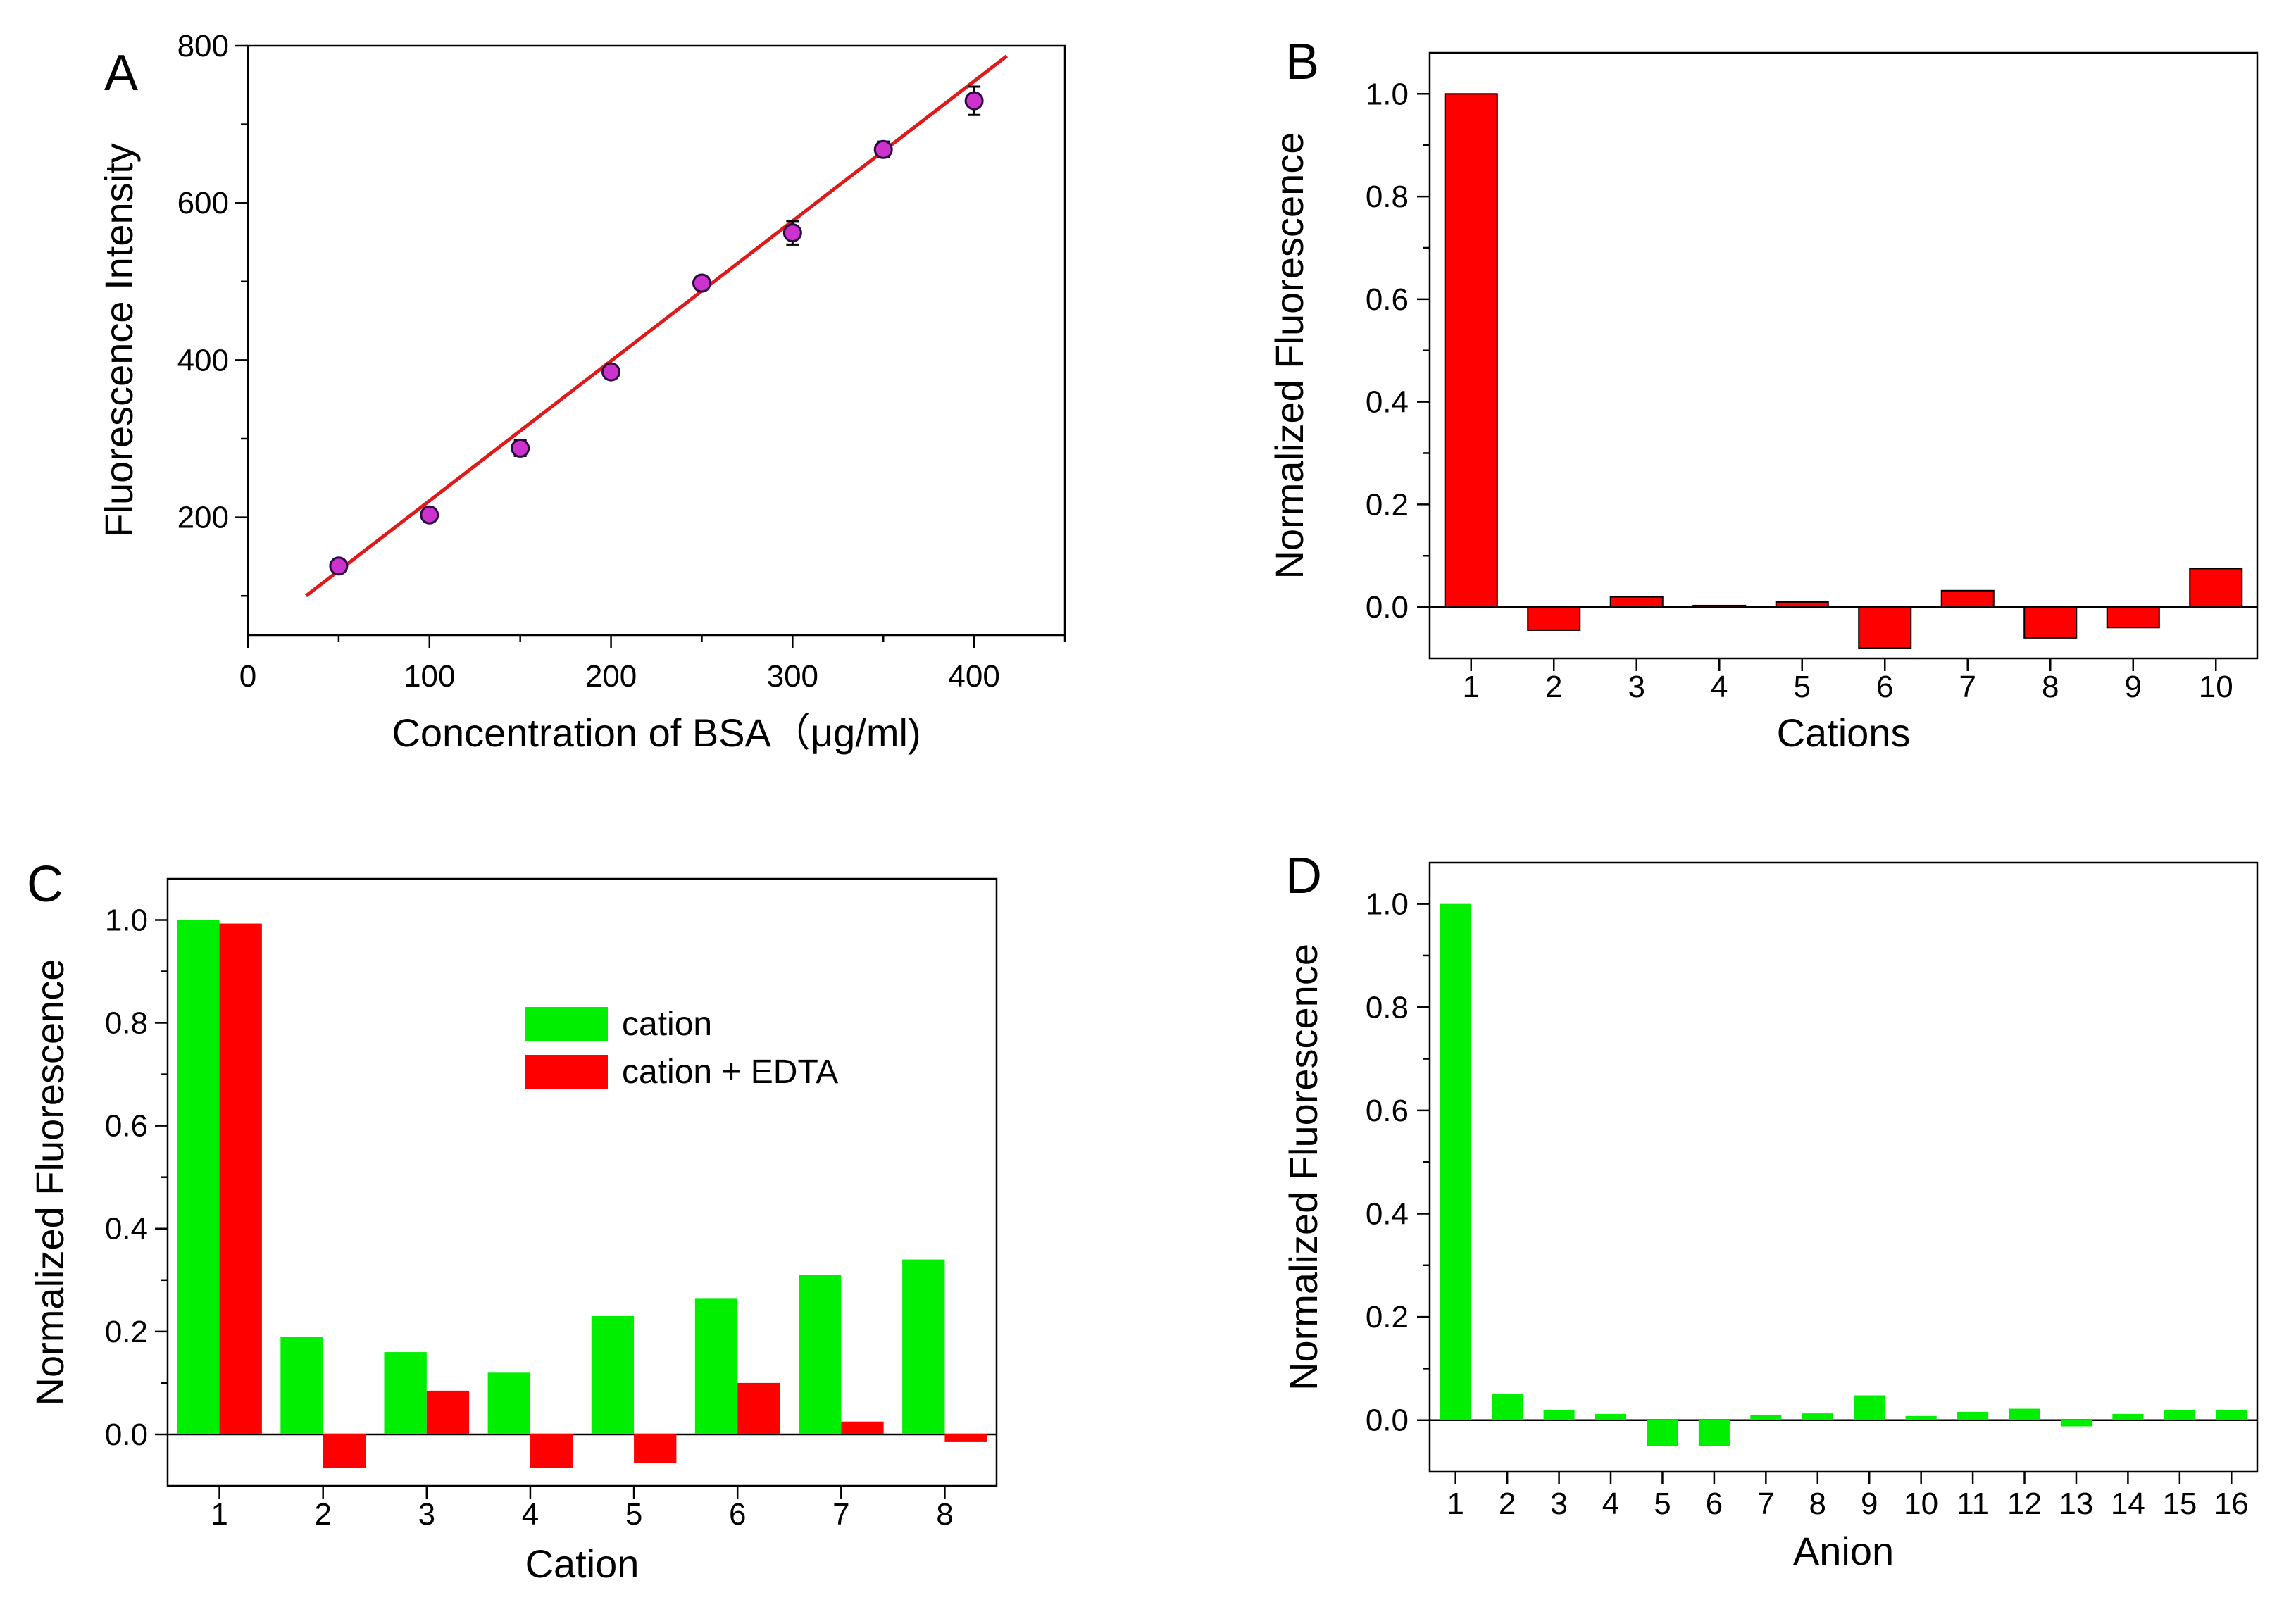  Describe the element at coordinates (1973, 1504) in the screenshot. I see `panel-d-x-tick-label: 11` at that location.